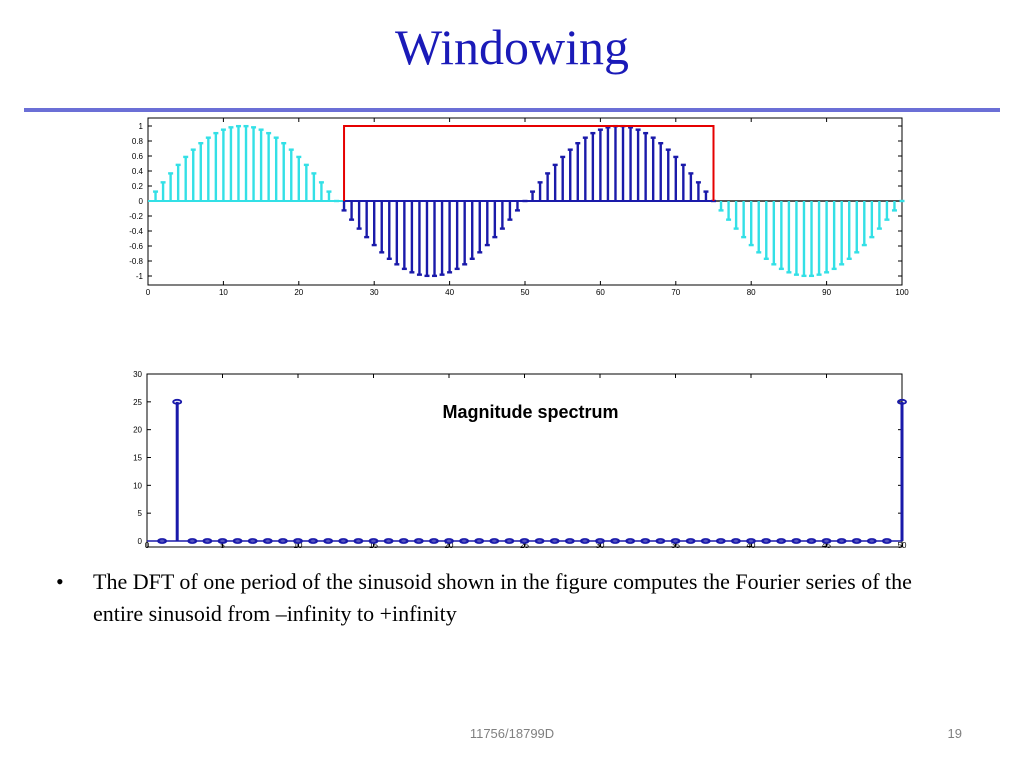  What do you see at coordinates (826, 292) in the screenshot?
I see `x-tick-label: 90` at bounding box center [826, 292].